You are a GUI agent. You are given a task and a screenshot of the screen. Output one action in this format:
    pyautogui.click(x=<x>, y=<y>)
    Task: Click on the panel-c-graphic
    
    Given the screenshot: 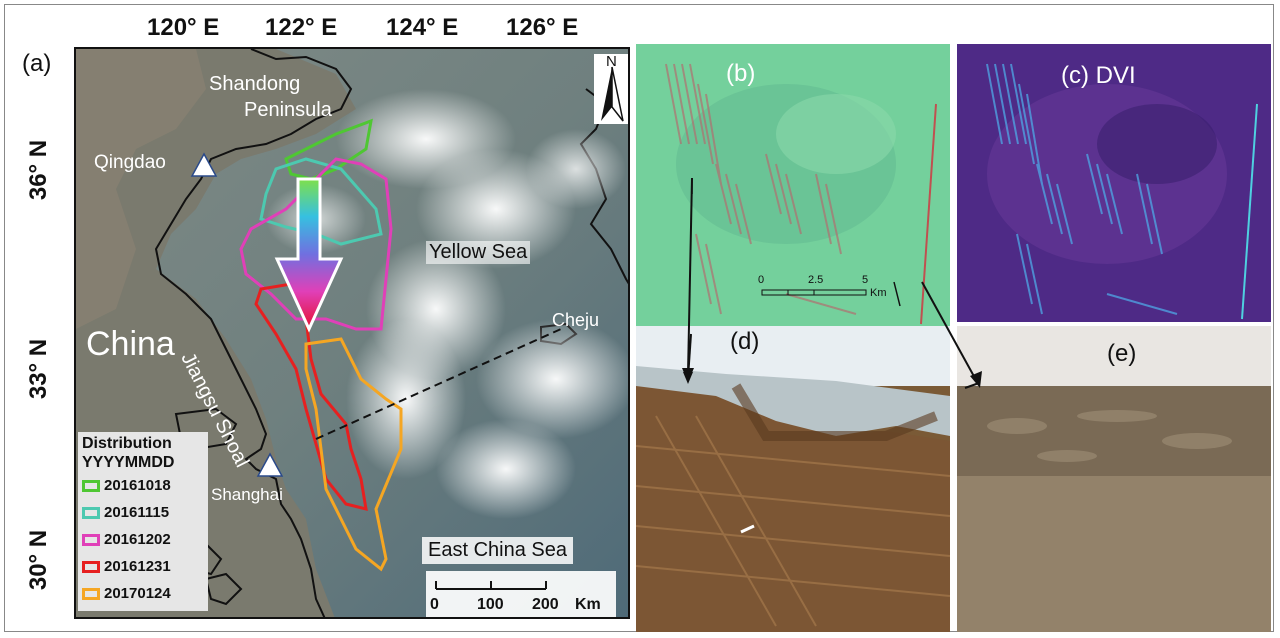 What is the action you would take?
    pyautogui.click(x=1114, y=183)
    